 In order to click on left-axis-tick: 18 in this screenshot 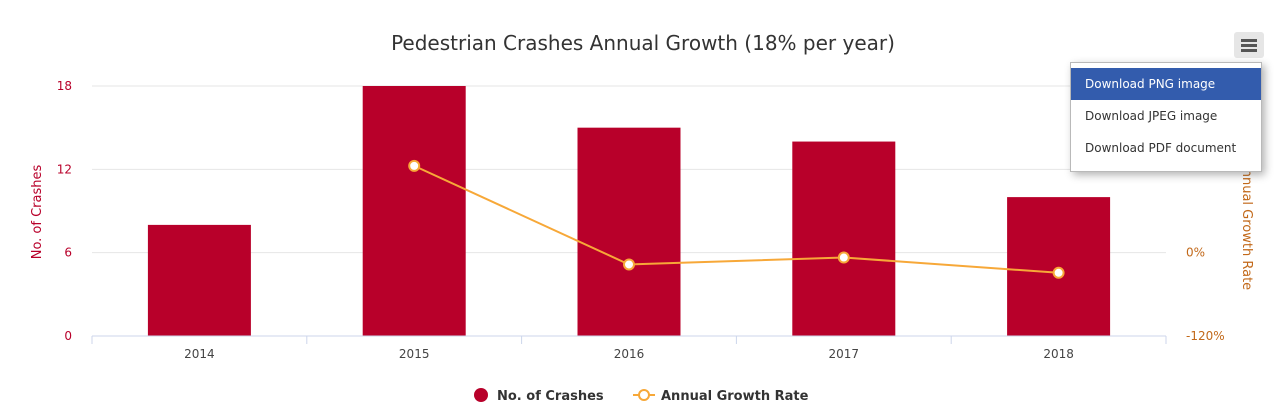, I will do `click(64, 86)`.